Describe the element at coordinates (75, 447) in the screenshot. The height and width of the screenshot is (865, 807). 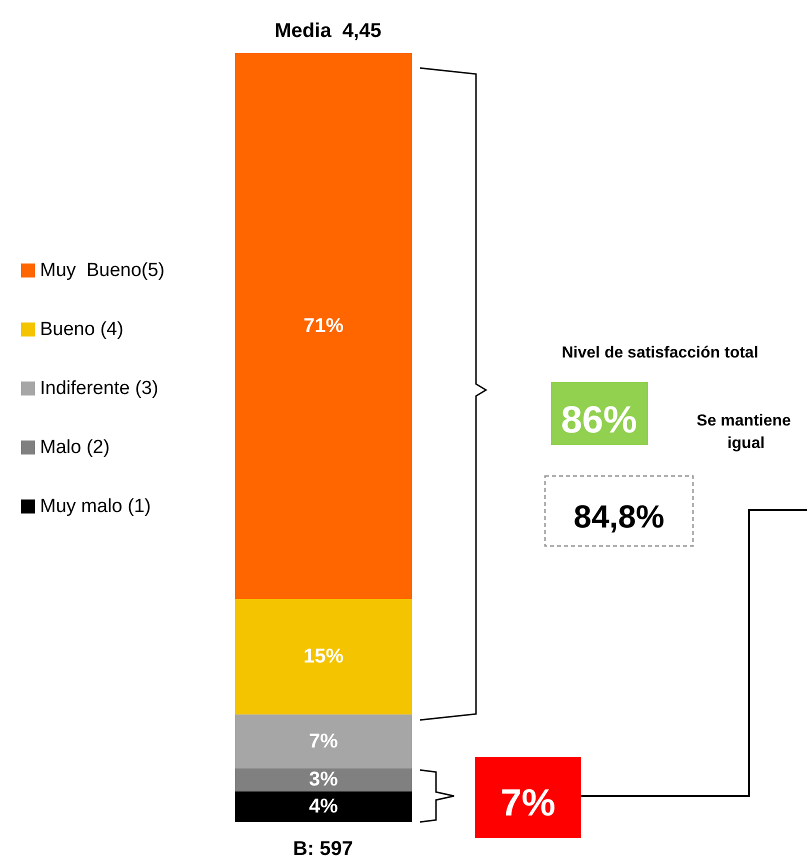
I see `legend-label: Malo (2)` at that location.